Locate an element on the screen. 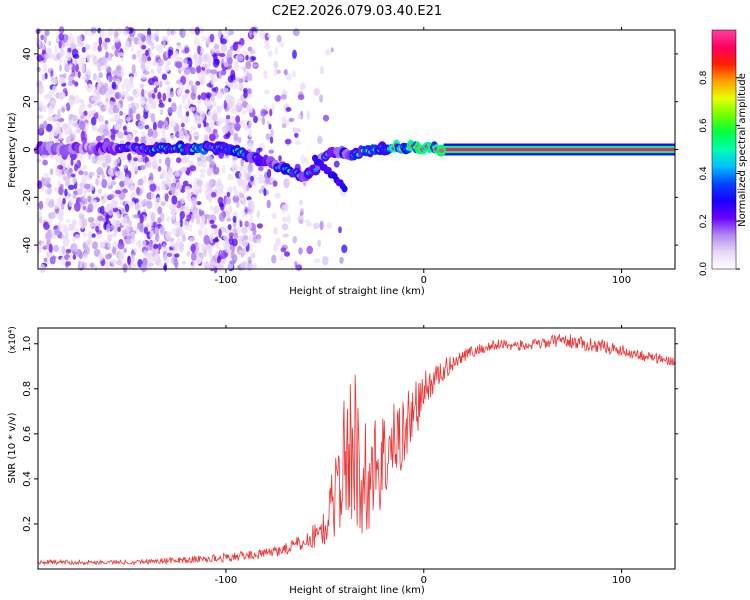  spectrogram-y-tick-label: -40 is located at coordinates (27, 245).